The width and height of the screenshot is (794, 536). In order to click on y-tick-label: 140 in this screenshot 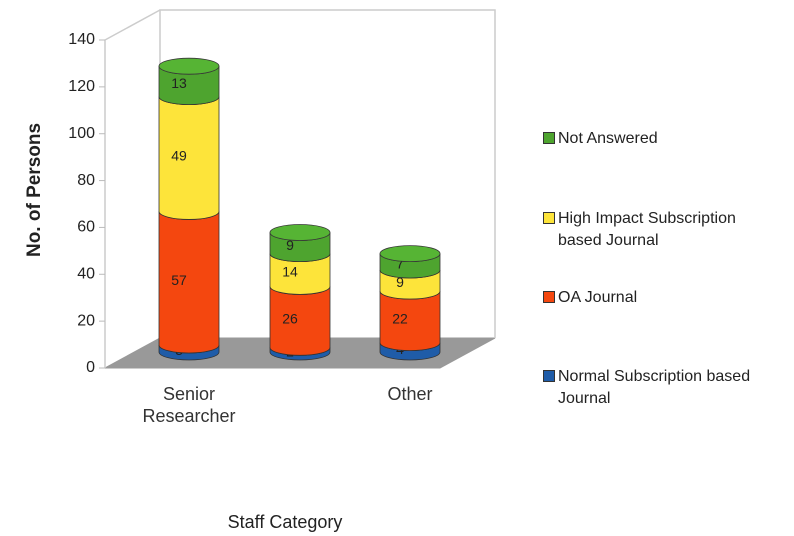, I will do `click(81, 39)`.